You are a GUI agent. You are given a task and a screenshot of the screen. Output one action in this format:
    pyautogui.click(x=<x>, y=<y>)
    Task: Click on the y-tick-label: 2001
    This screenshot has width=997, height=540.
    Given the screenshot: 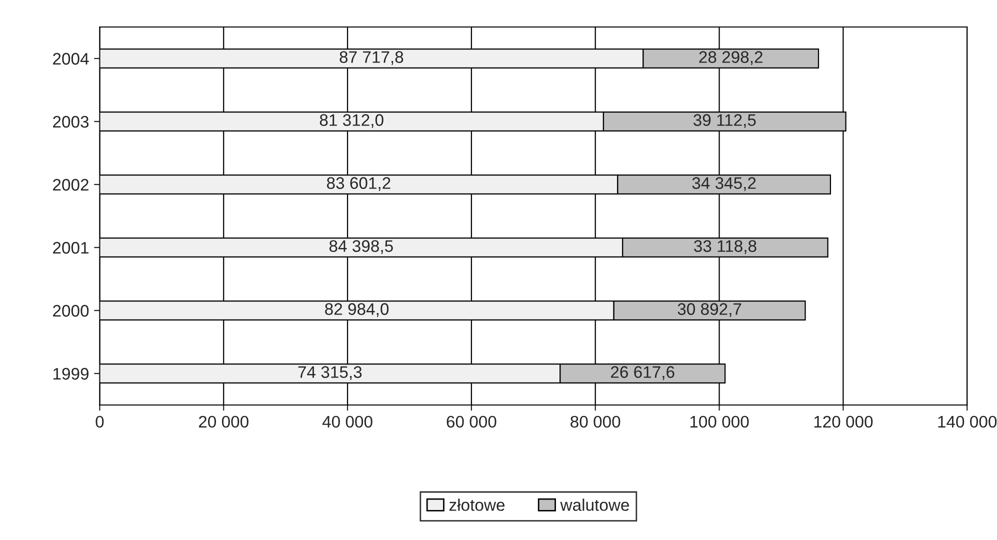 What is the action you would take?
    pyautogui.click(x=70, y=248)
    